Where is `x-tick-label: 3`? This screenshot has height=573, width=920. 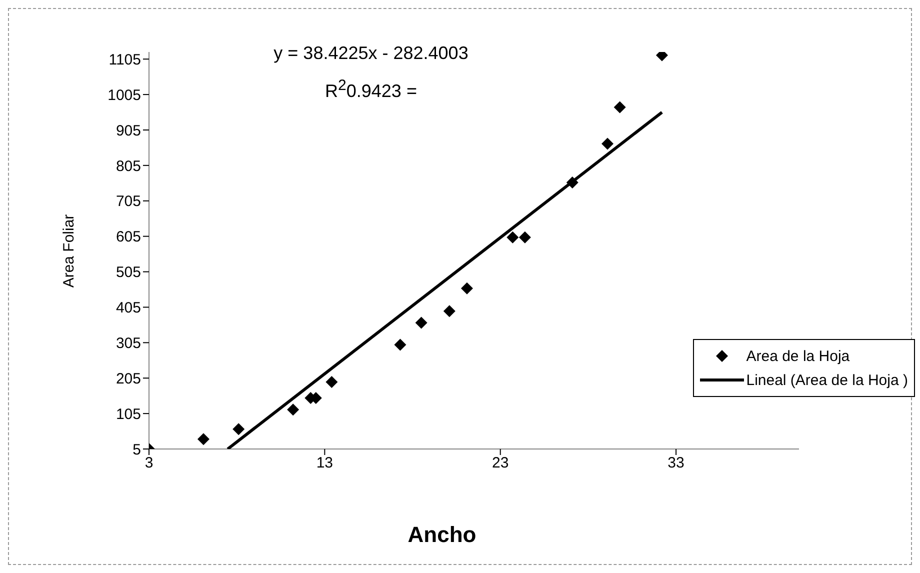
x-tick-label: 3 is located at coordinates (149, 463).